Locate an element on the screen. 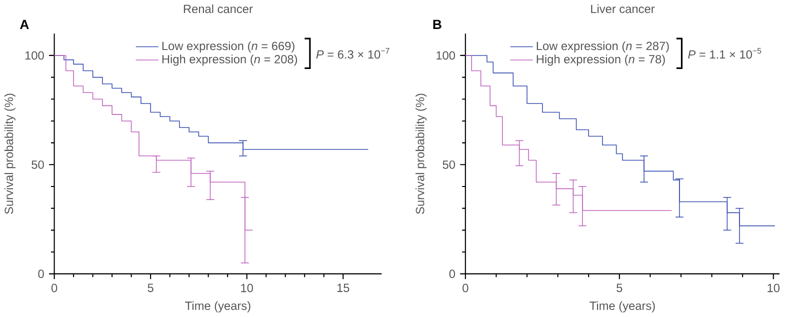 The width and height of the screenshot is (800, 317). legend-label: High expression (n = 208) is located at coordinates (230, 60).